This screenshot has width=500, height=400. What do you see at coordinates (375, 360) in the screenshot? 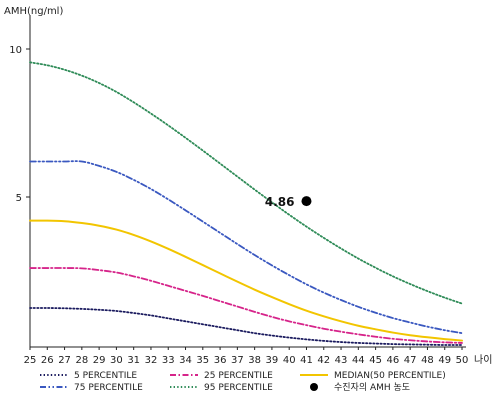
I see `x-tick-label: 45` at bounding box center [375, 360].